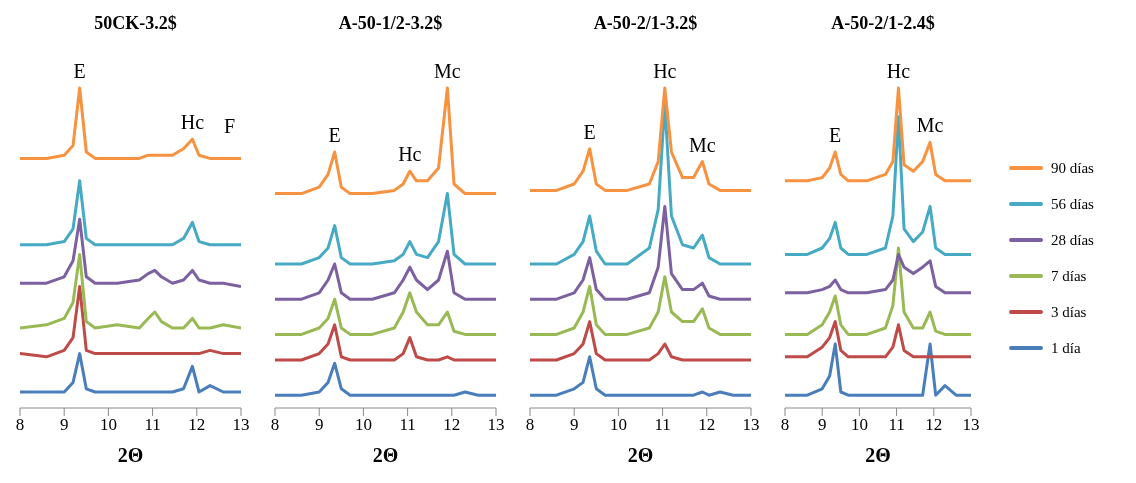 Image resolution: width=1136 pixels, height=483 pixels. What do you see at coordinates (135, 23) in the screenshot?
I see `chart-title: 50CK-3.2$` at bounding box center [135, 23].